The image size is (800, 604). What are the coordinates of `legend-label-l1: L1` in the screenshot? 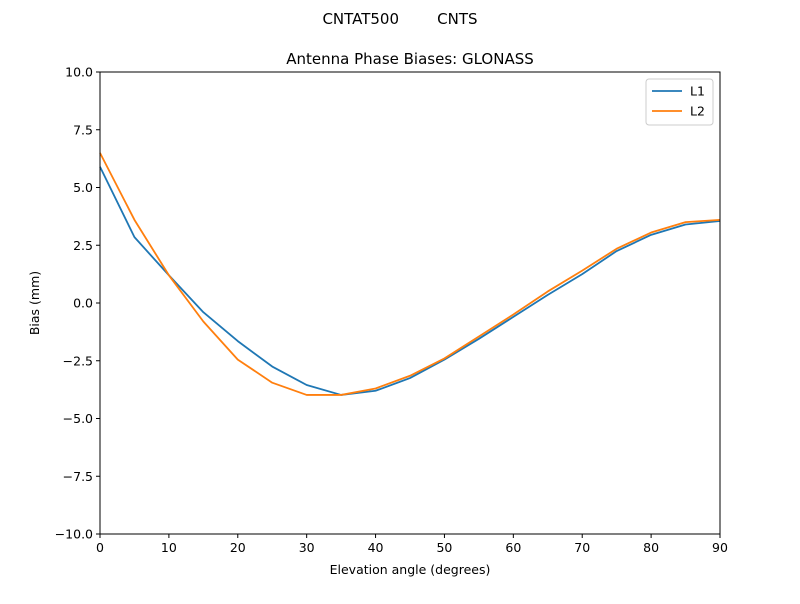 It's located at (697, 91).